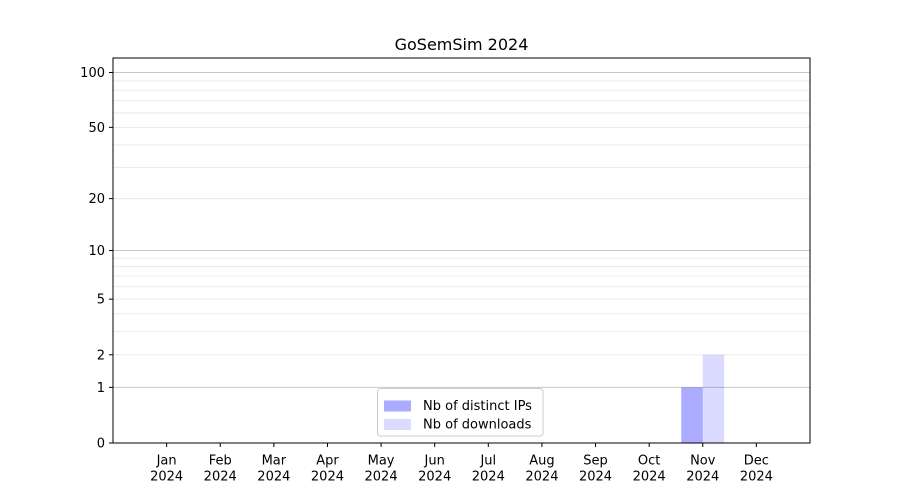  I want to click on x-tick-label-month: May, so click(381, 461).